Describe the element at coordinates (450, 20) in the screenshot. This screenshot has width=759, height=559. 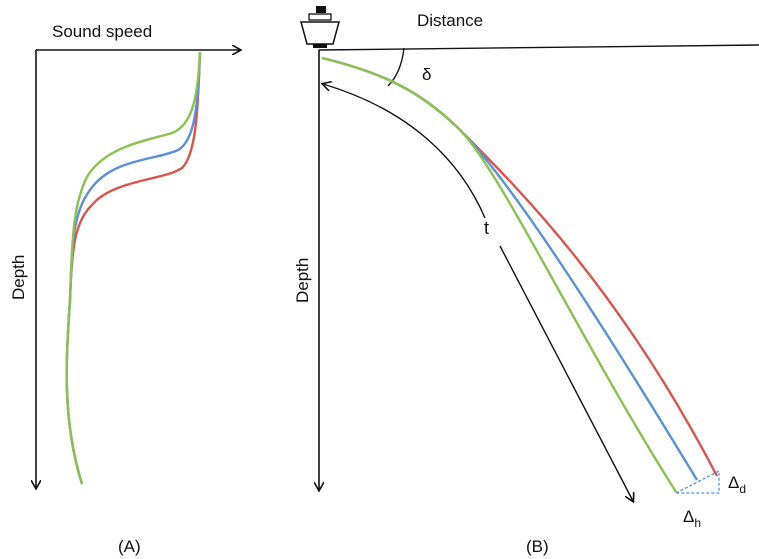
I see `distance-label: Distance` at that location.